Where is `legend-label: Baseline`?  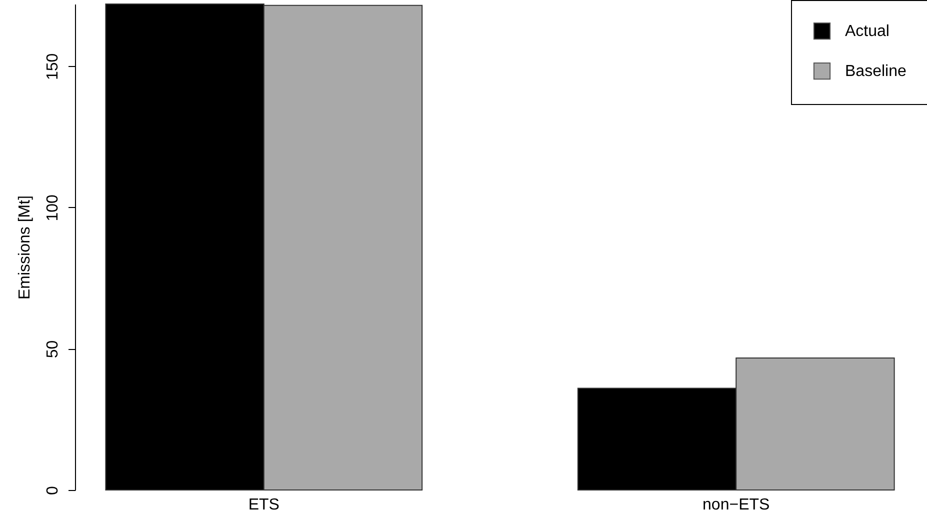
legend-label: Baseline is located at coordinates (875, 71).